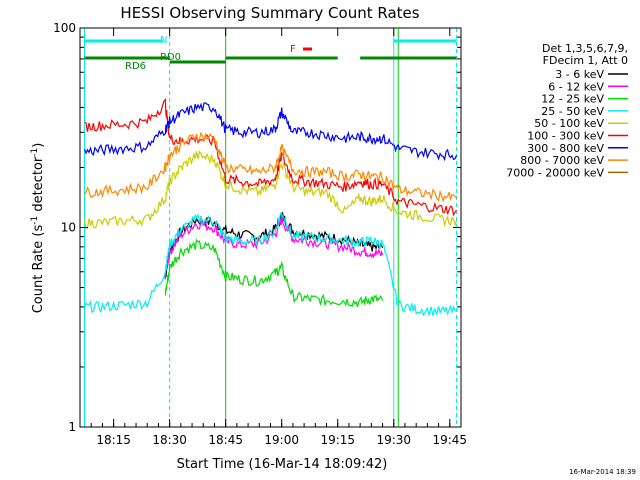 This screenshot has width=640, height=480. What do you see at coordinates (170, 57) in the screenshot?
I see `status-label-rd0: RD0` at bounding box center [170, 57].